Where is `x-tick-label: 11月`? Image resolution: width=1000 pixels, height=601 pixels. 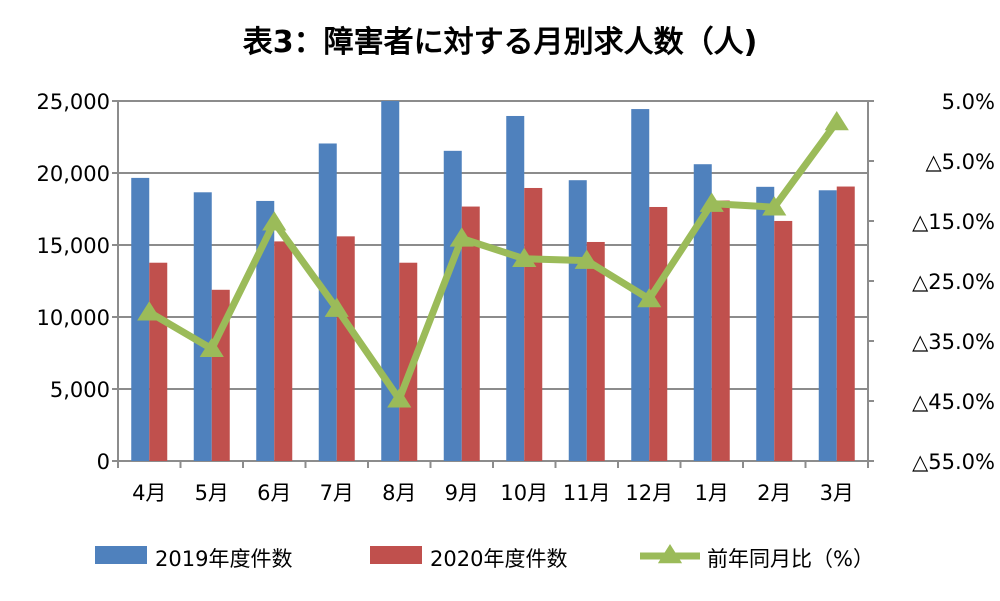
x-tick-label: 11月 is located at coordinates (587, 493).